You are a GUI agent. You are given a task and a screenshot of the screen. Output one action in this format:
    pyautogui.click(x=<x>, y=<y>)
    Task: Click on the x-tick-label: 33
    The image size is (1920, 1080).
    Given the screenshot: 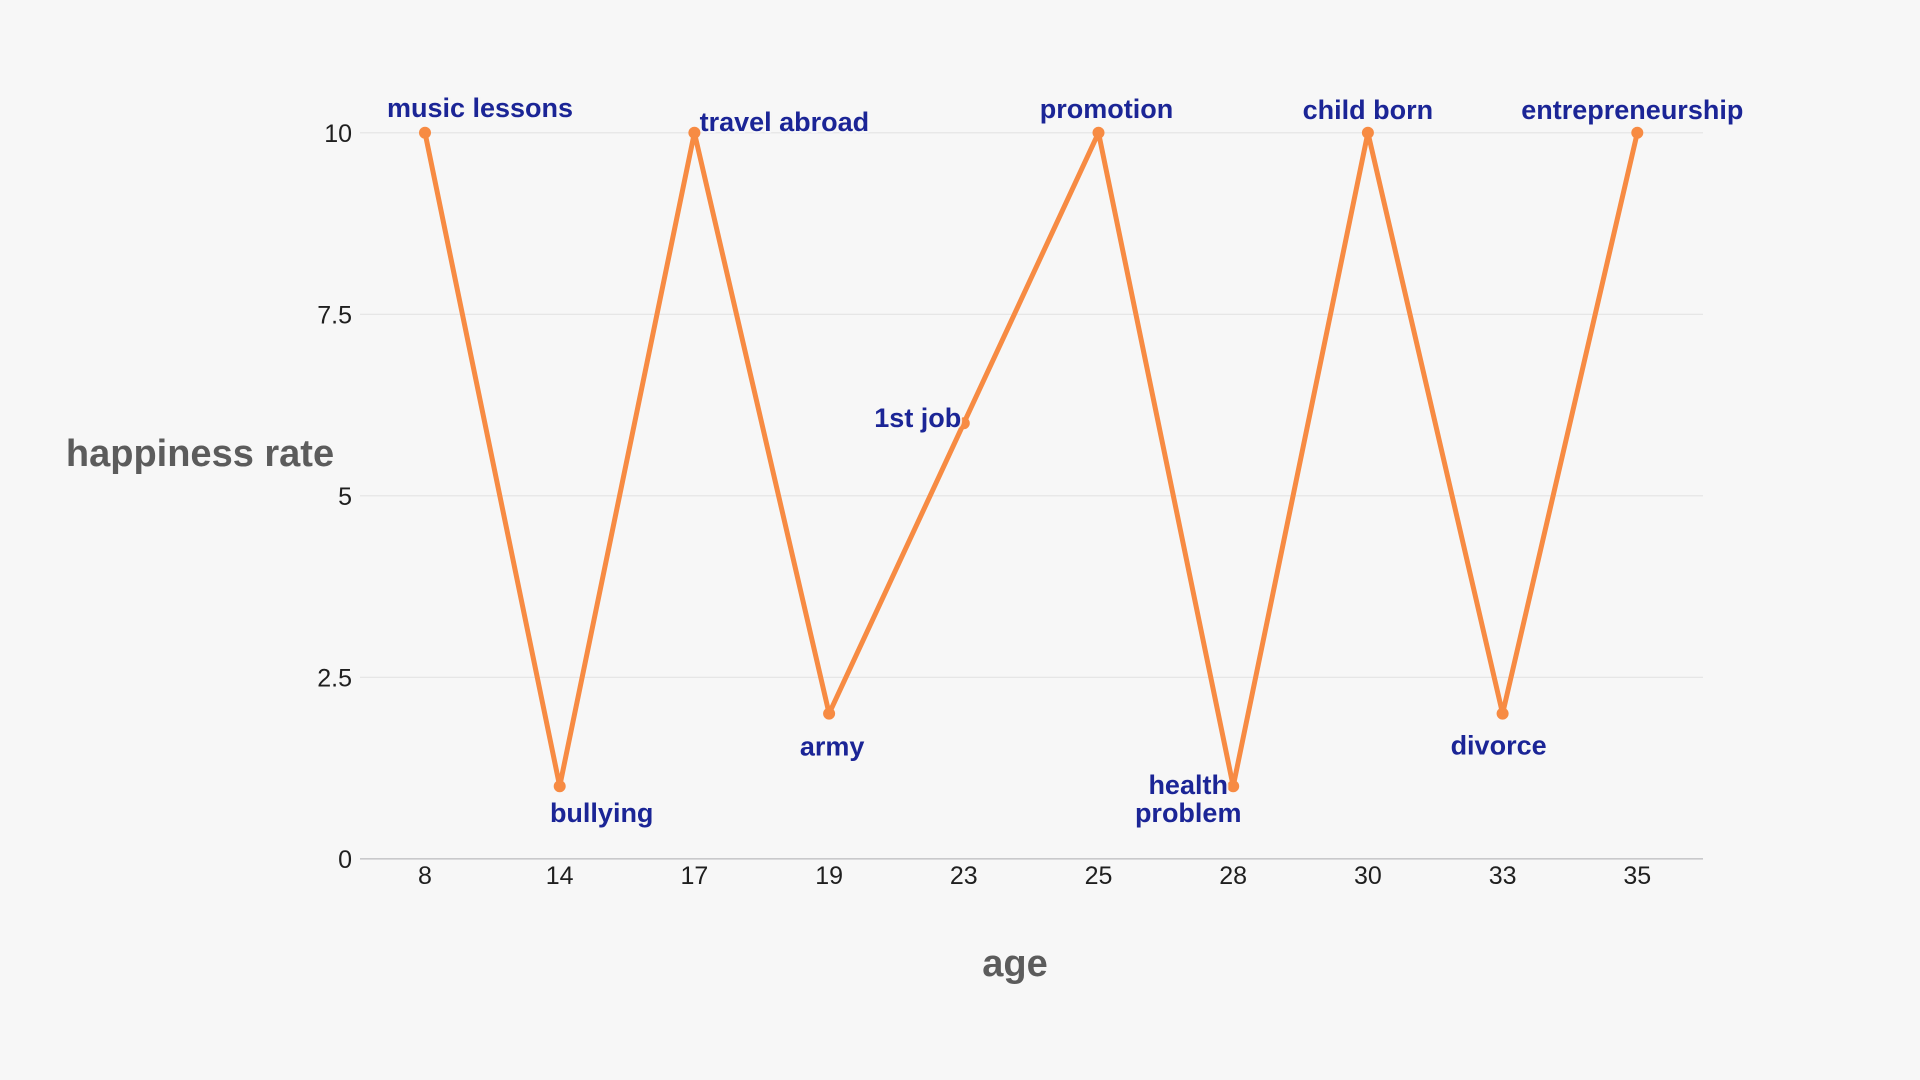 What is the action you would take?
    pyautogui.click(x=1503, y=876)
    